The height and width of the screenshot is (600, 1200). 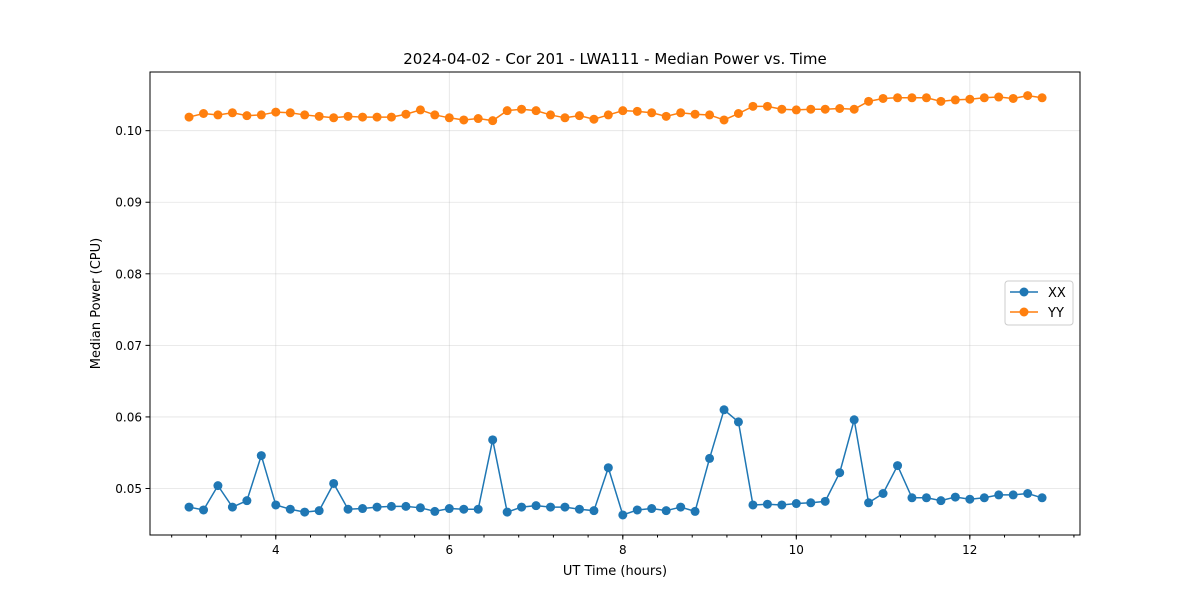 I want to click on x-tick-label: 8, so click(x=623, y=550).